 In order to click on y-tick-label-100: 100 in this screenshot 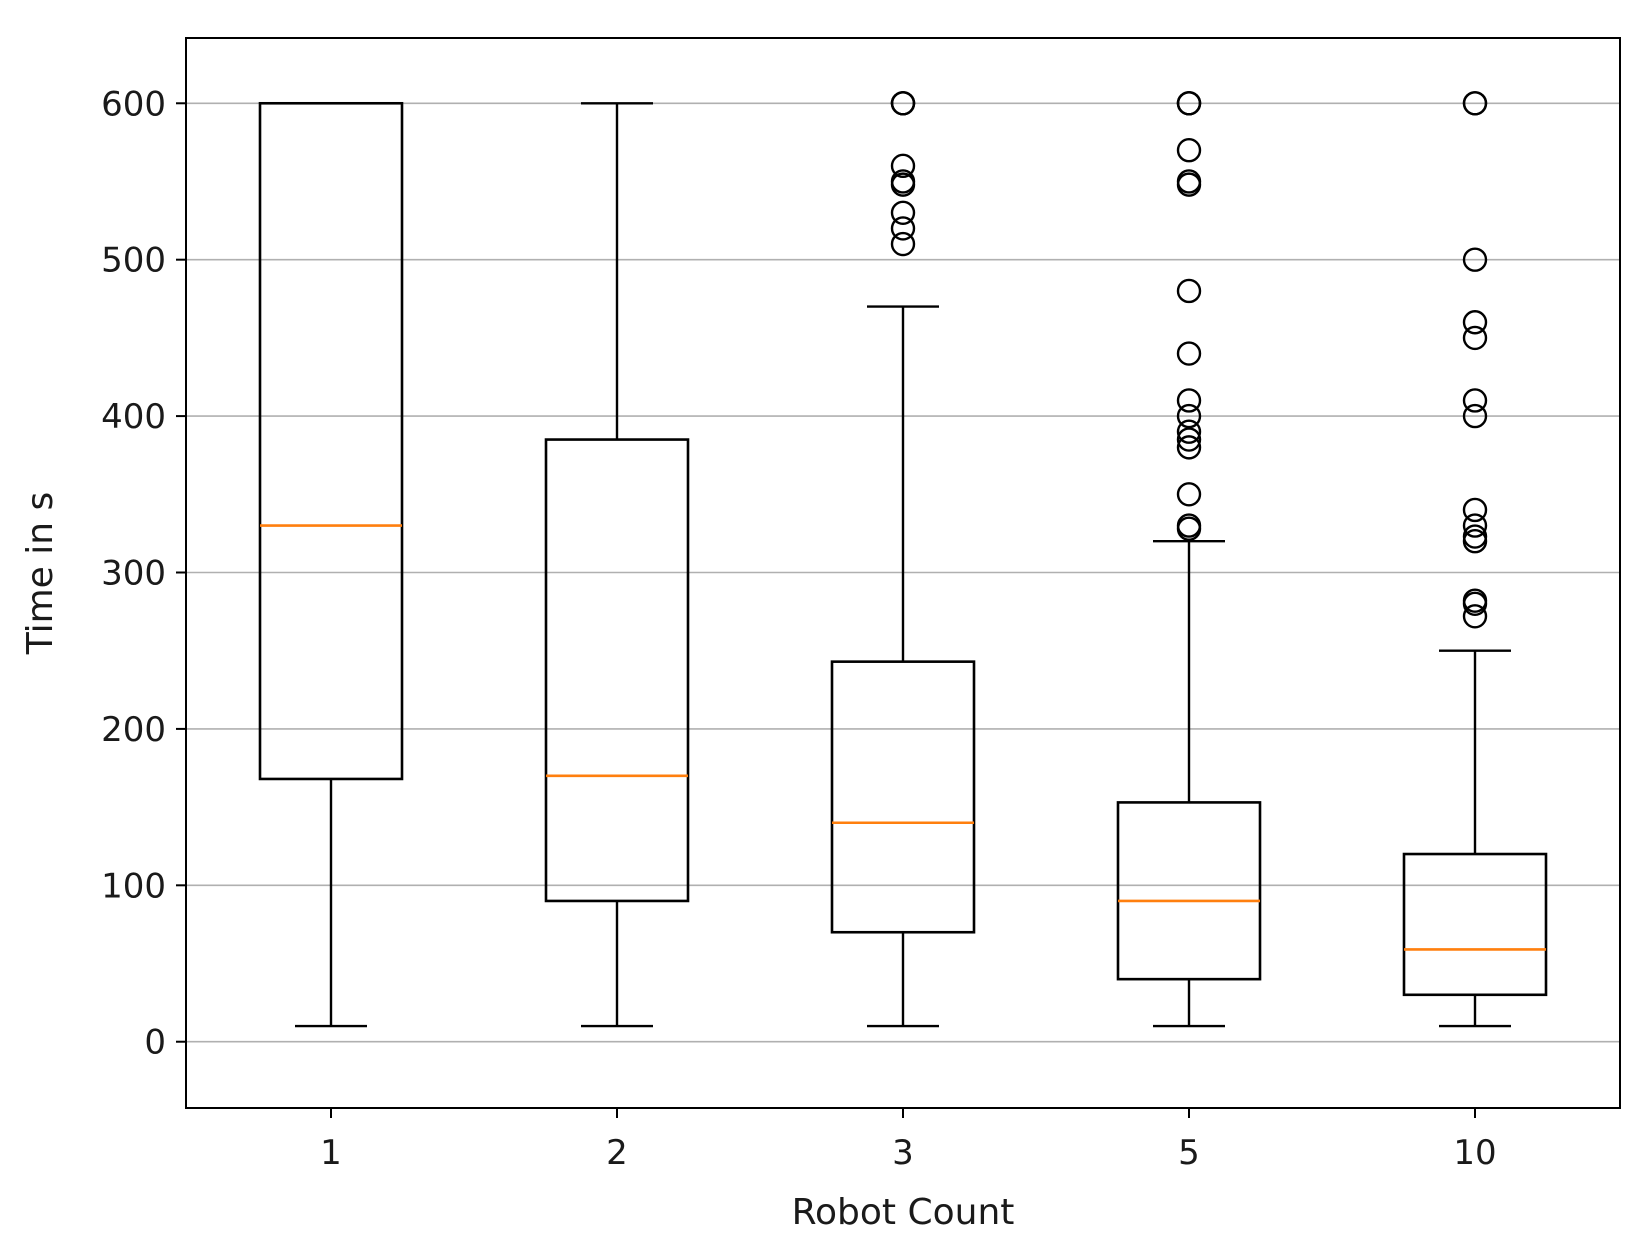, I will do `click(133, 886)`.